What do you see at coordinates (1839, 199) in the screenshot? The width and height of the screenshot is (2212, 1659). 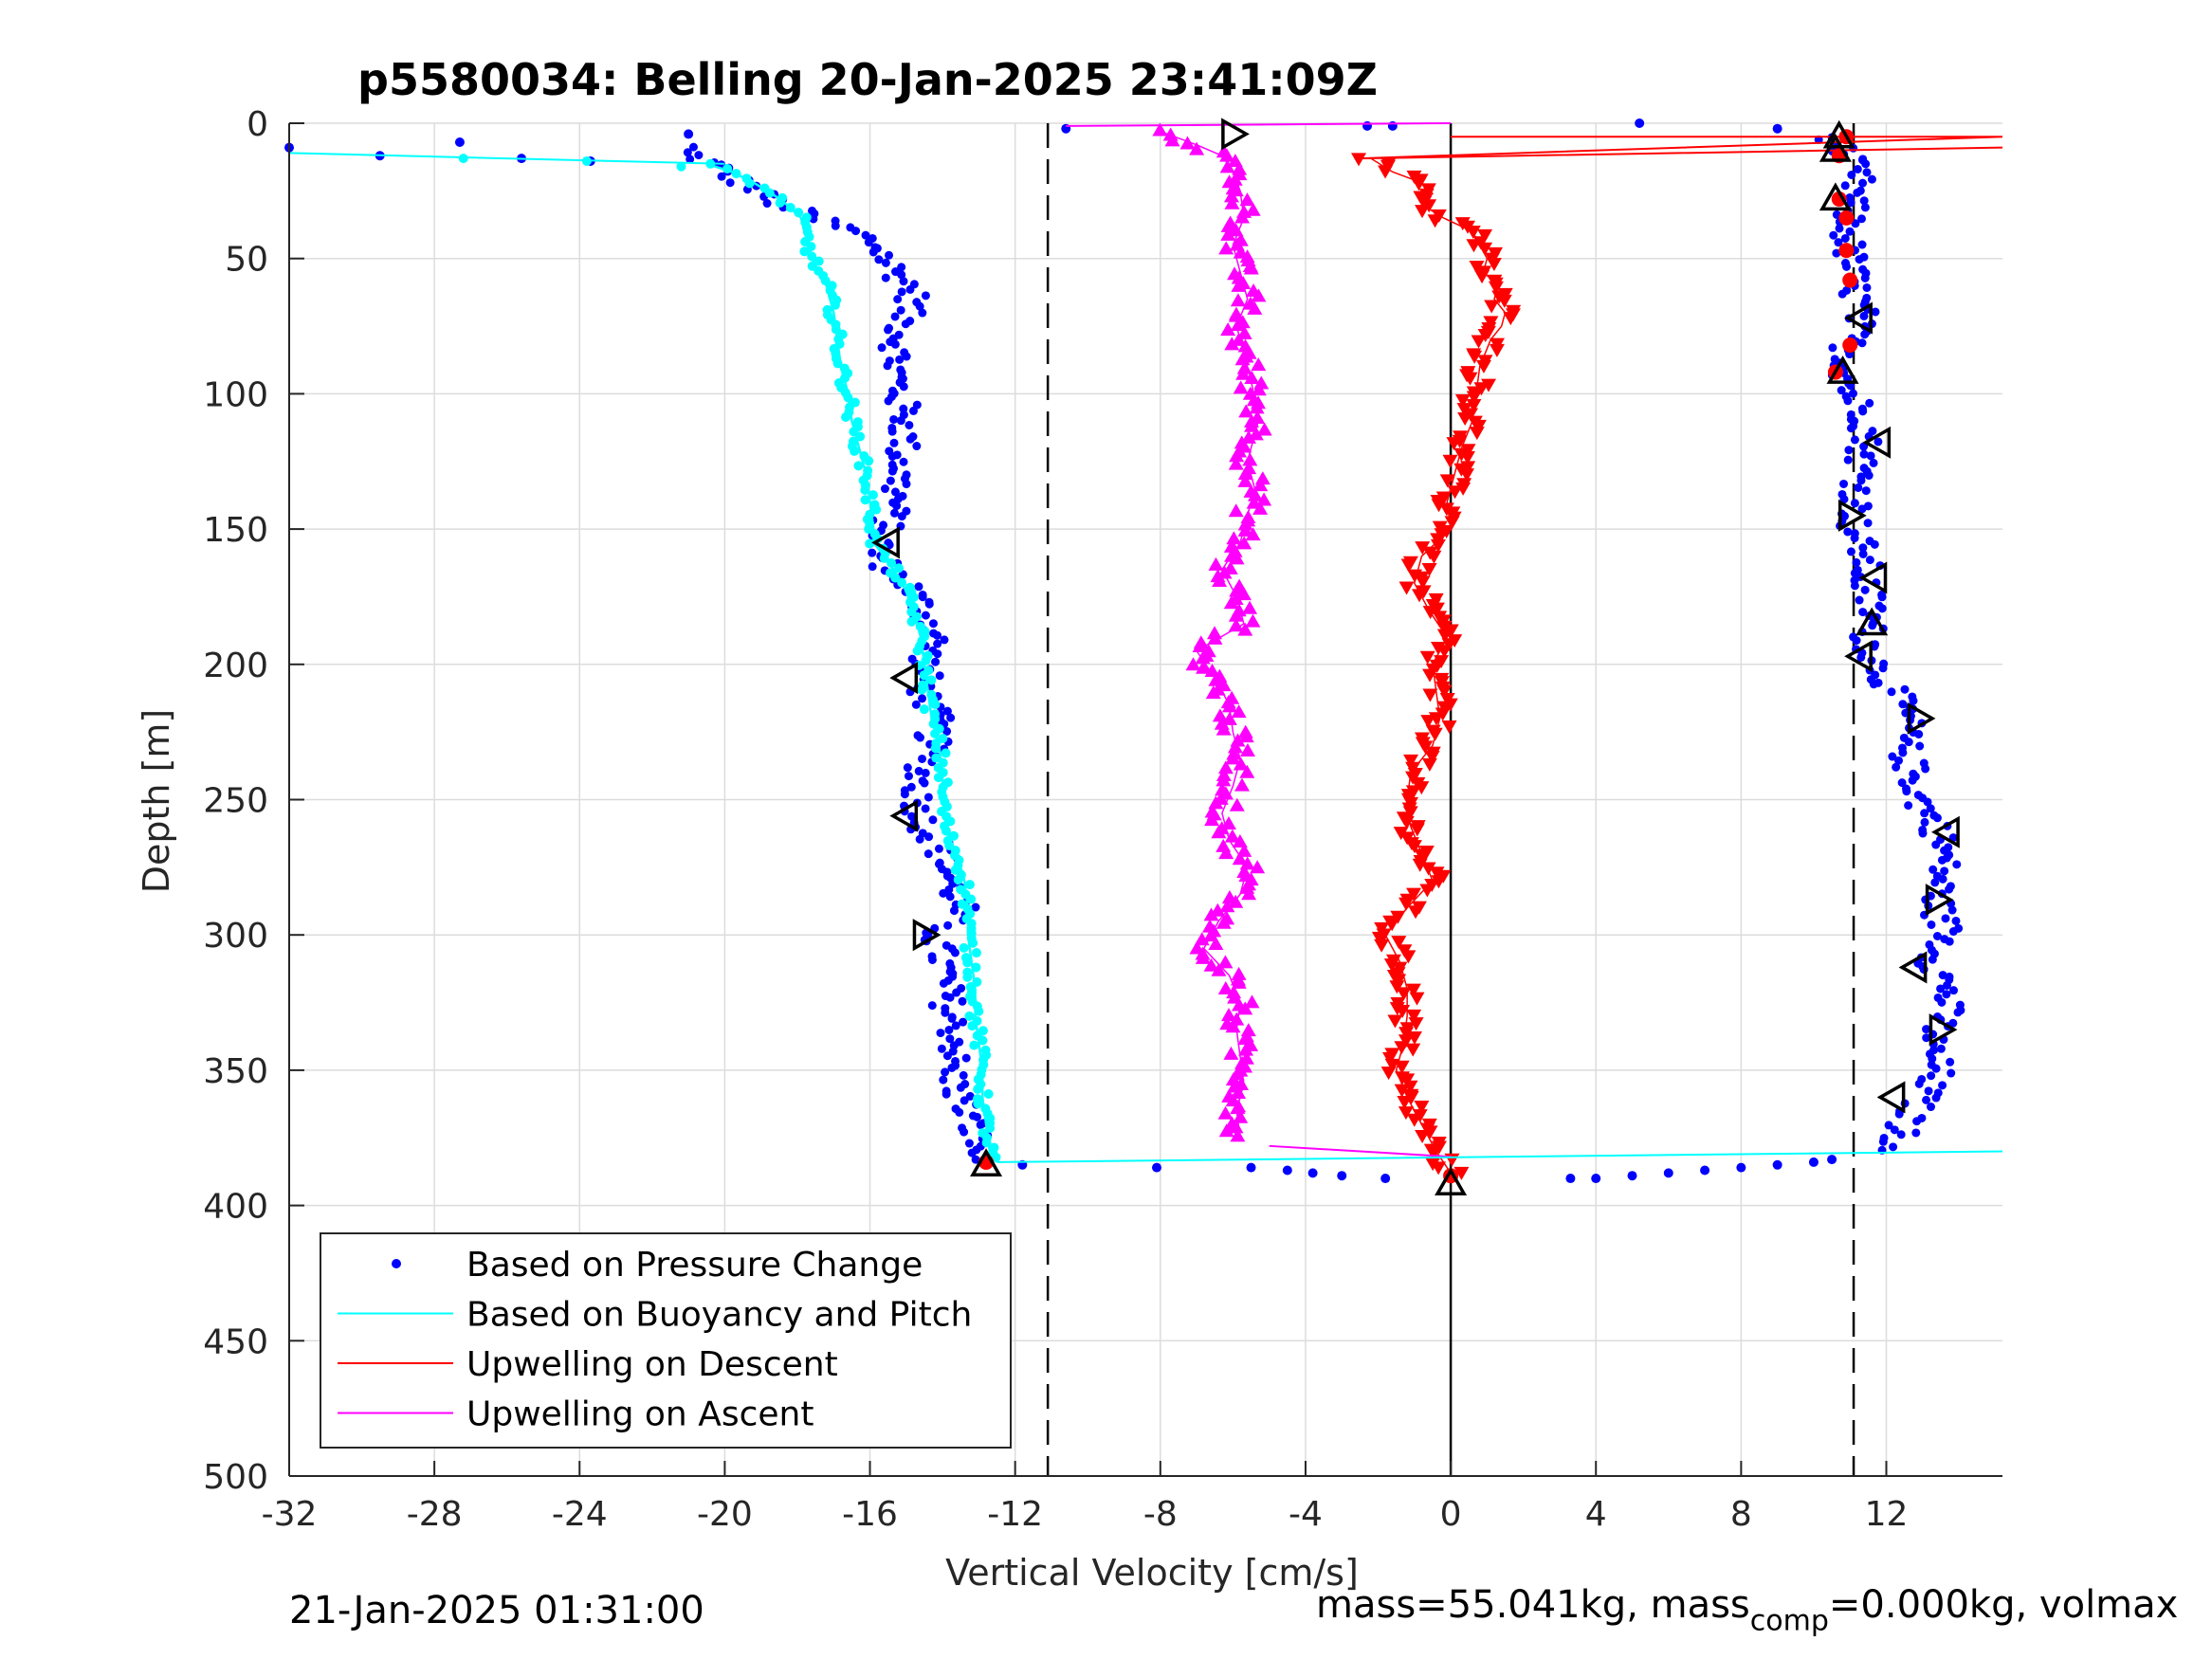 I see `red-dot-marker` at bounding box center [1839, 199].